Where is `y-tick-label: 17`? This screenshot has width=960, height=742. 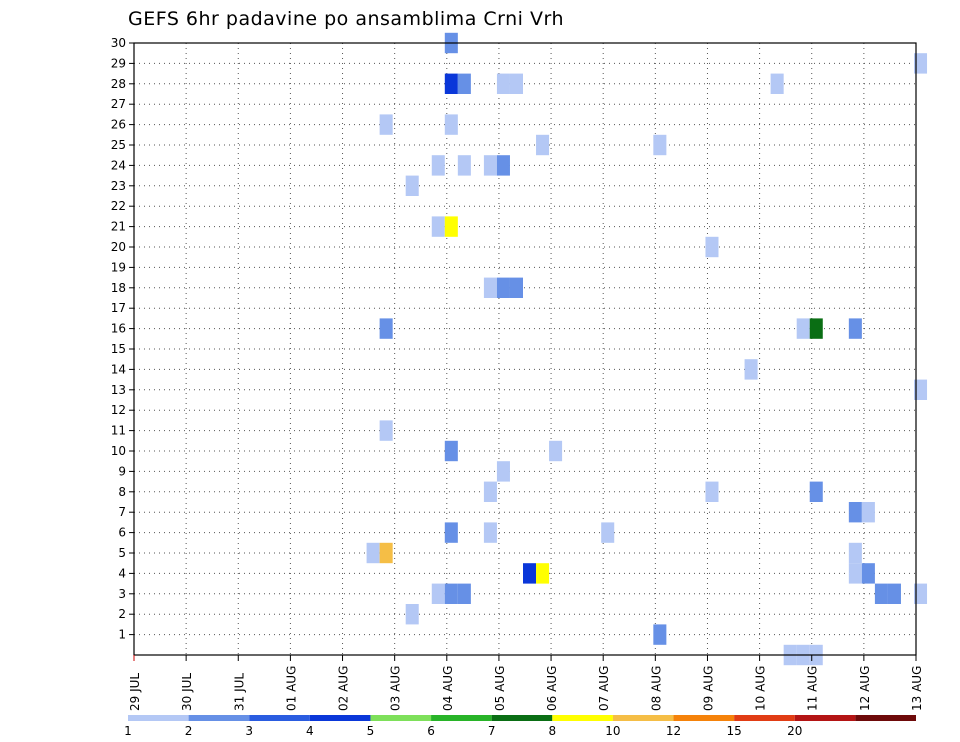 y-tick-label: 17 is located at coordinates (118, 308).